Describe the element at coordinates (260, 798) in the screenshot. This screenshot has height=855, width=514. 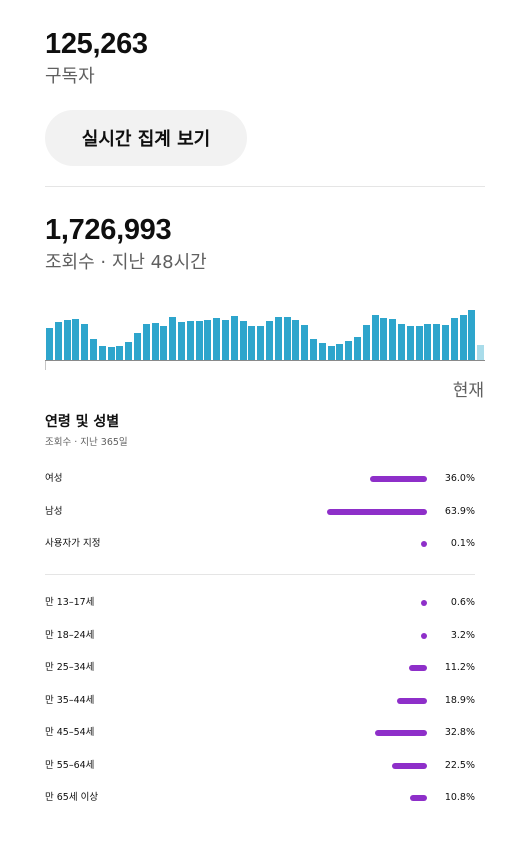
I see `age-row: 만 65세 이상 10.8%` at that location.